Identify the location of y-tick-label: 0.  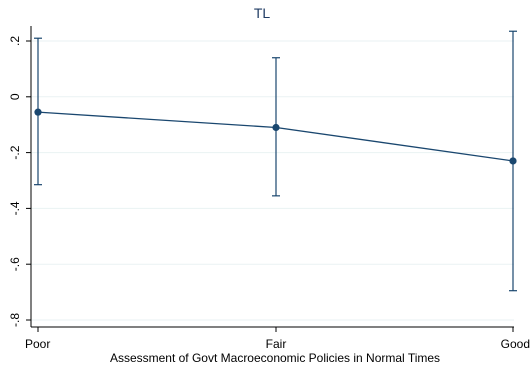
(15, 96).